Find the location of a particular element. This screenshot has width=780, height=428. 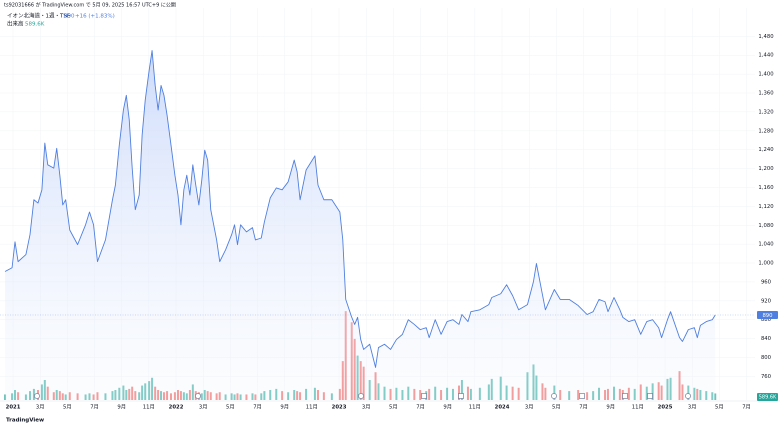

y-tick-label: 1,400 is located at coordinates (766, 75).